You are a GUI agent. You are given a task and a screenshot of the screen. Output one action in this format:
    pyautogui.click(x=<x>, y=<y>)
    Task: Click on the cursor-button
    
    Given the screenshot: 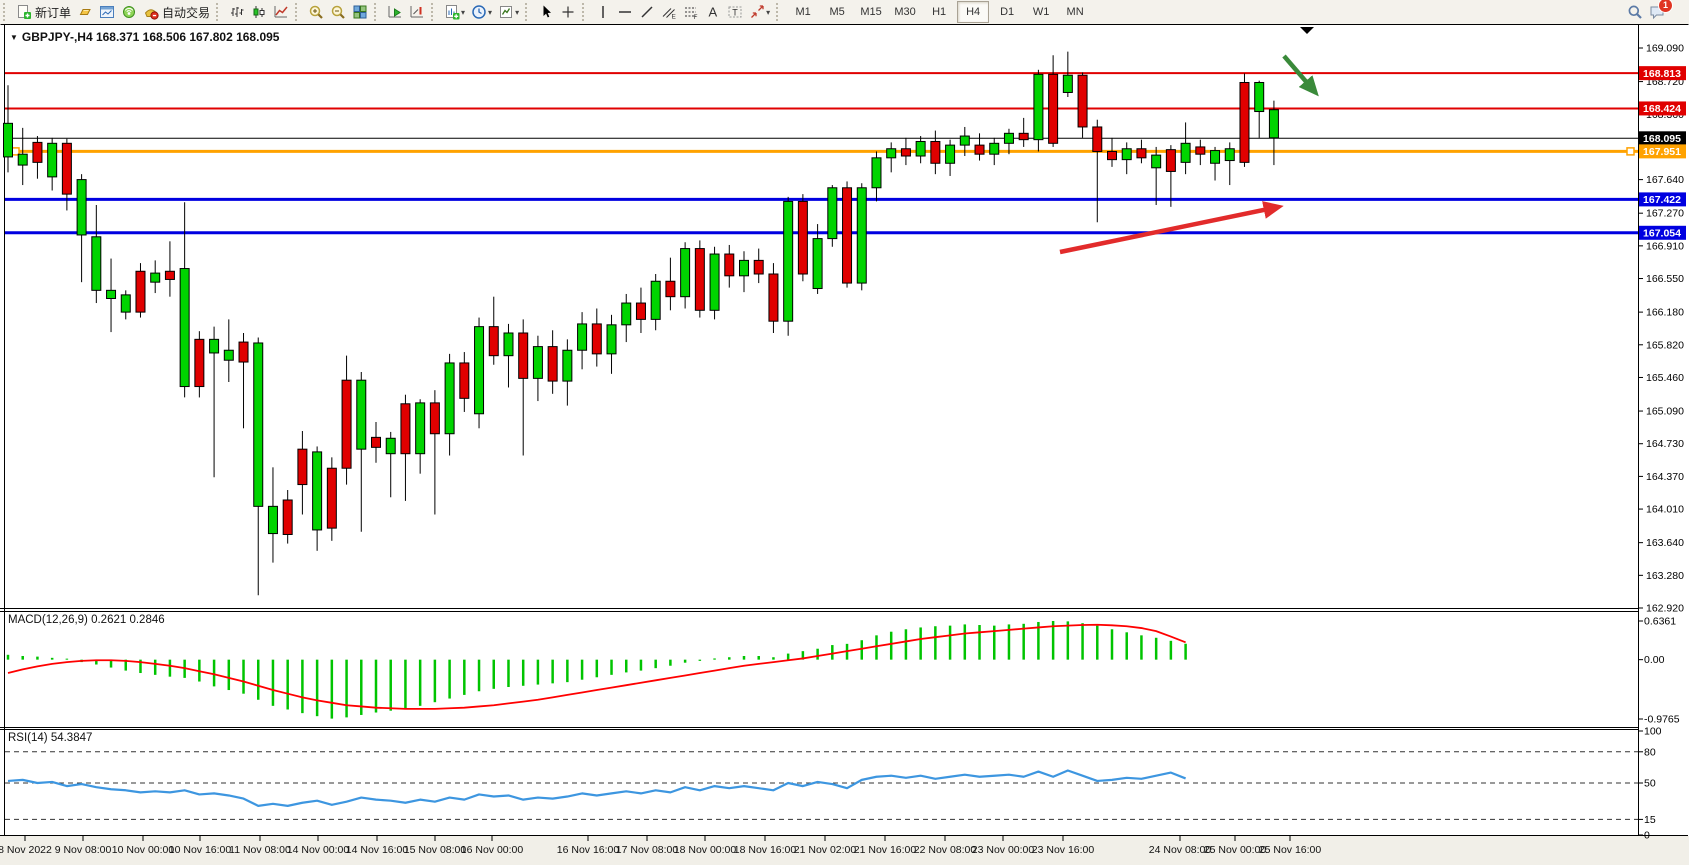 What is the action you would take?
    pyautogui.click(x=546, y=12)
    